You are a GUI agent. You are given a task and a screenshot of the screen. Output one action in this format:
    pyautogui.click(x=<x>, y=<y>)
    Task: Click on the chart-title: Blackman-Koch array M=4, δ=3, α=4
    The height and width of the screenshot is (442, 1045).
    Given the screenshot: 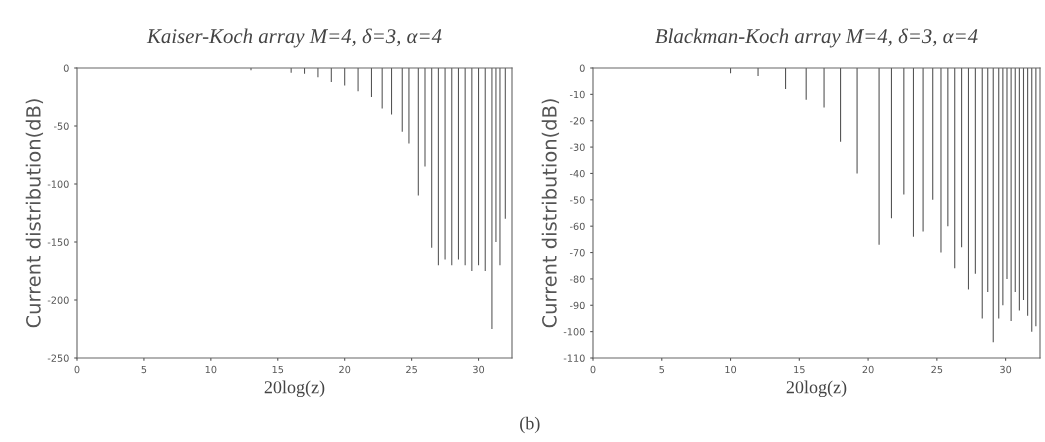 What is the action you would take?
    pyautogui.click(x=816, y=38)
    